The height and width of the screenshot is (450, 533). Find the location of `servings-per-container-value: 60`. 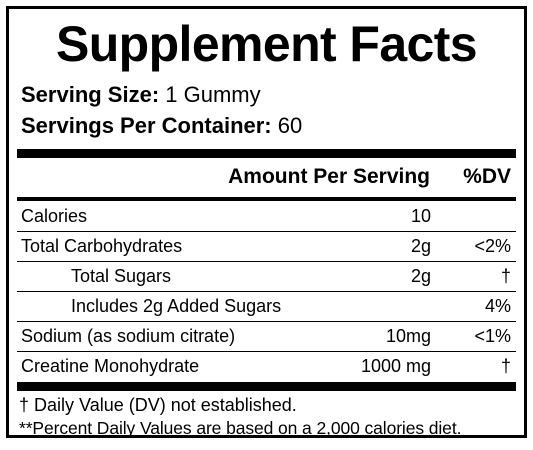

servings-per-container-value: 60 is located at coordinates (290, 125).